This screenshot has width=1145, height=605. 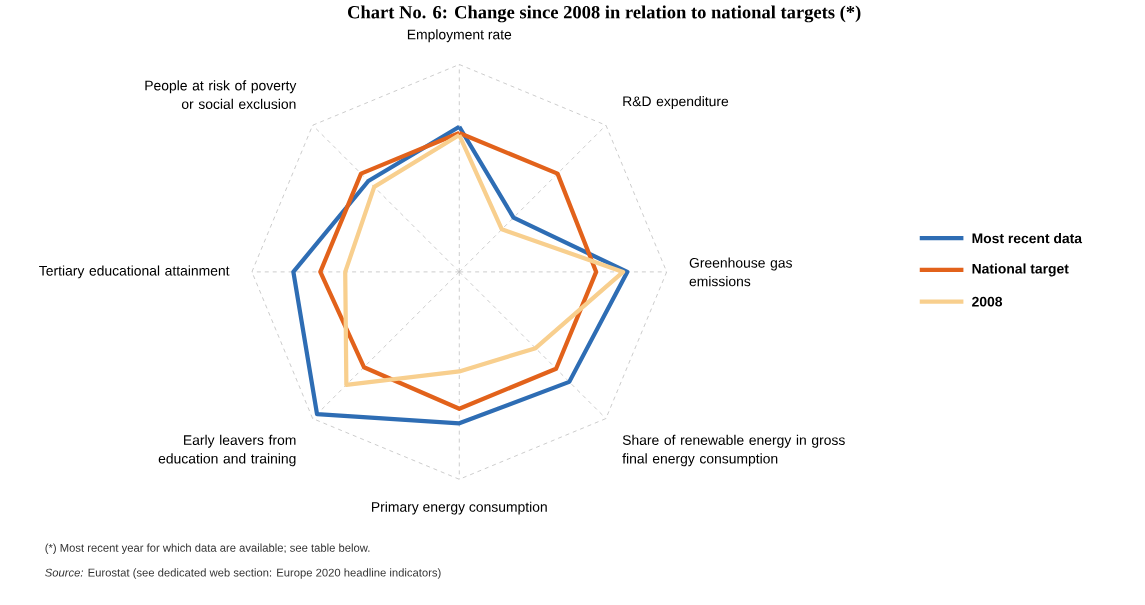 What do you see at coordinates (676, 102) in the screenshot?
I see `spoke-label: R&D expenditure` at bounding box center [676, 102].